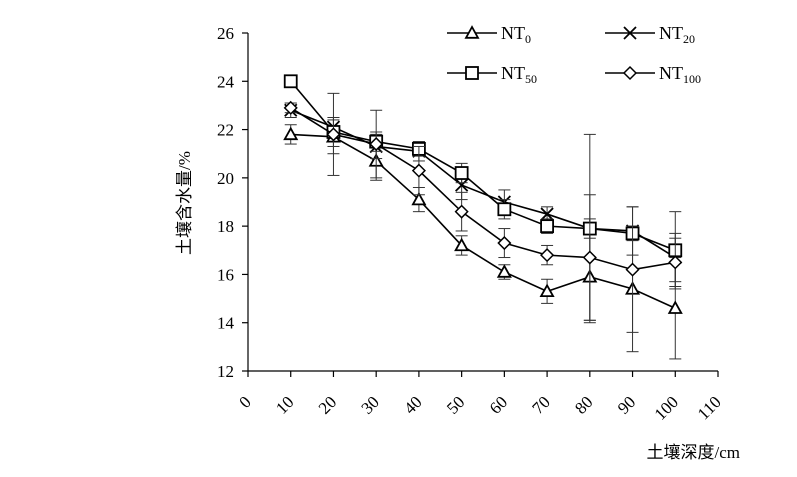  What do you see at coordinates (244, 401) in the screenshot?
I see `x-tick-label: 0` at bounding box center [244, 401].